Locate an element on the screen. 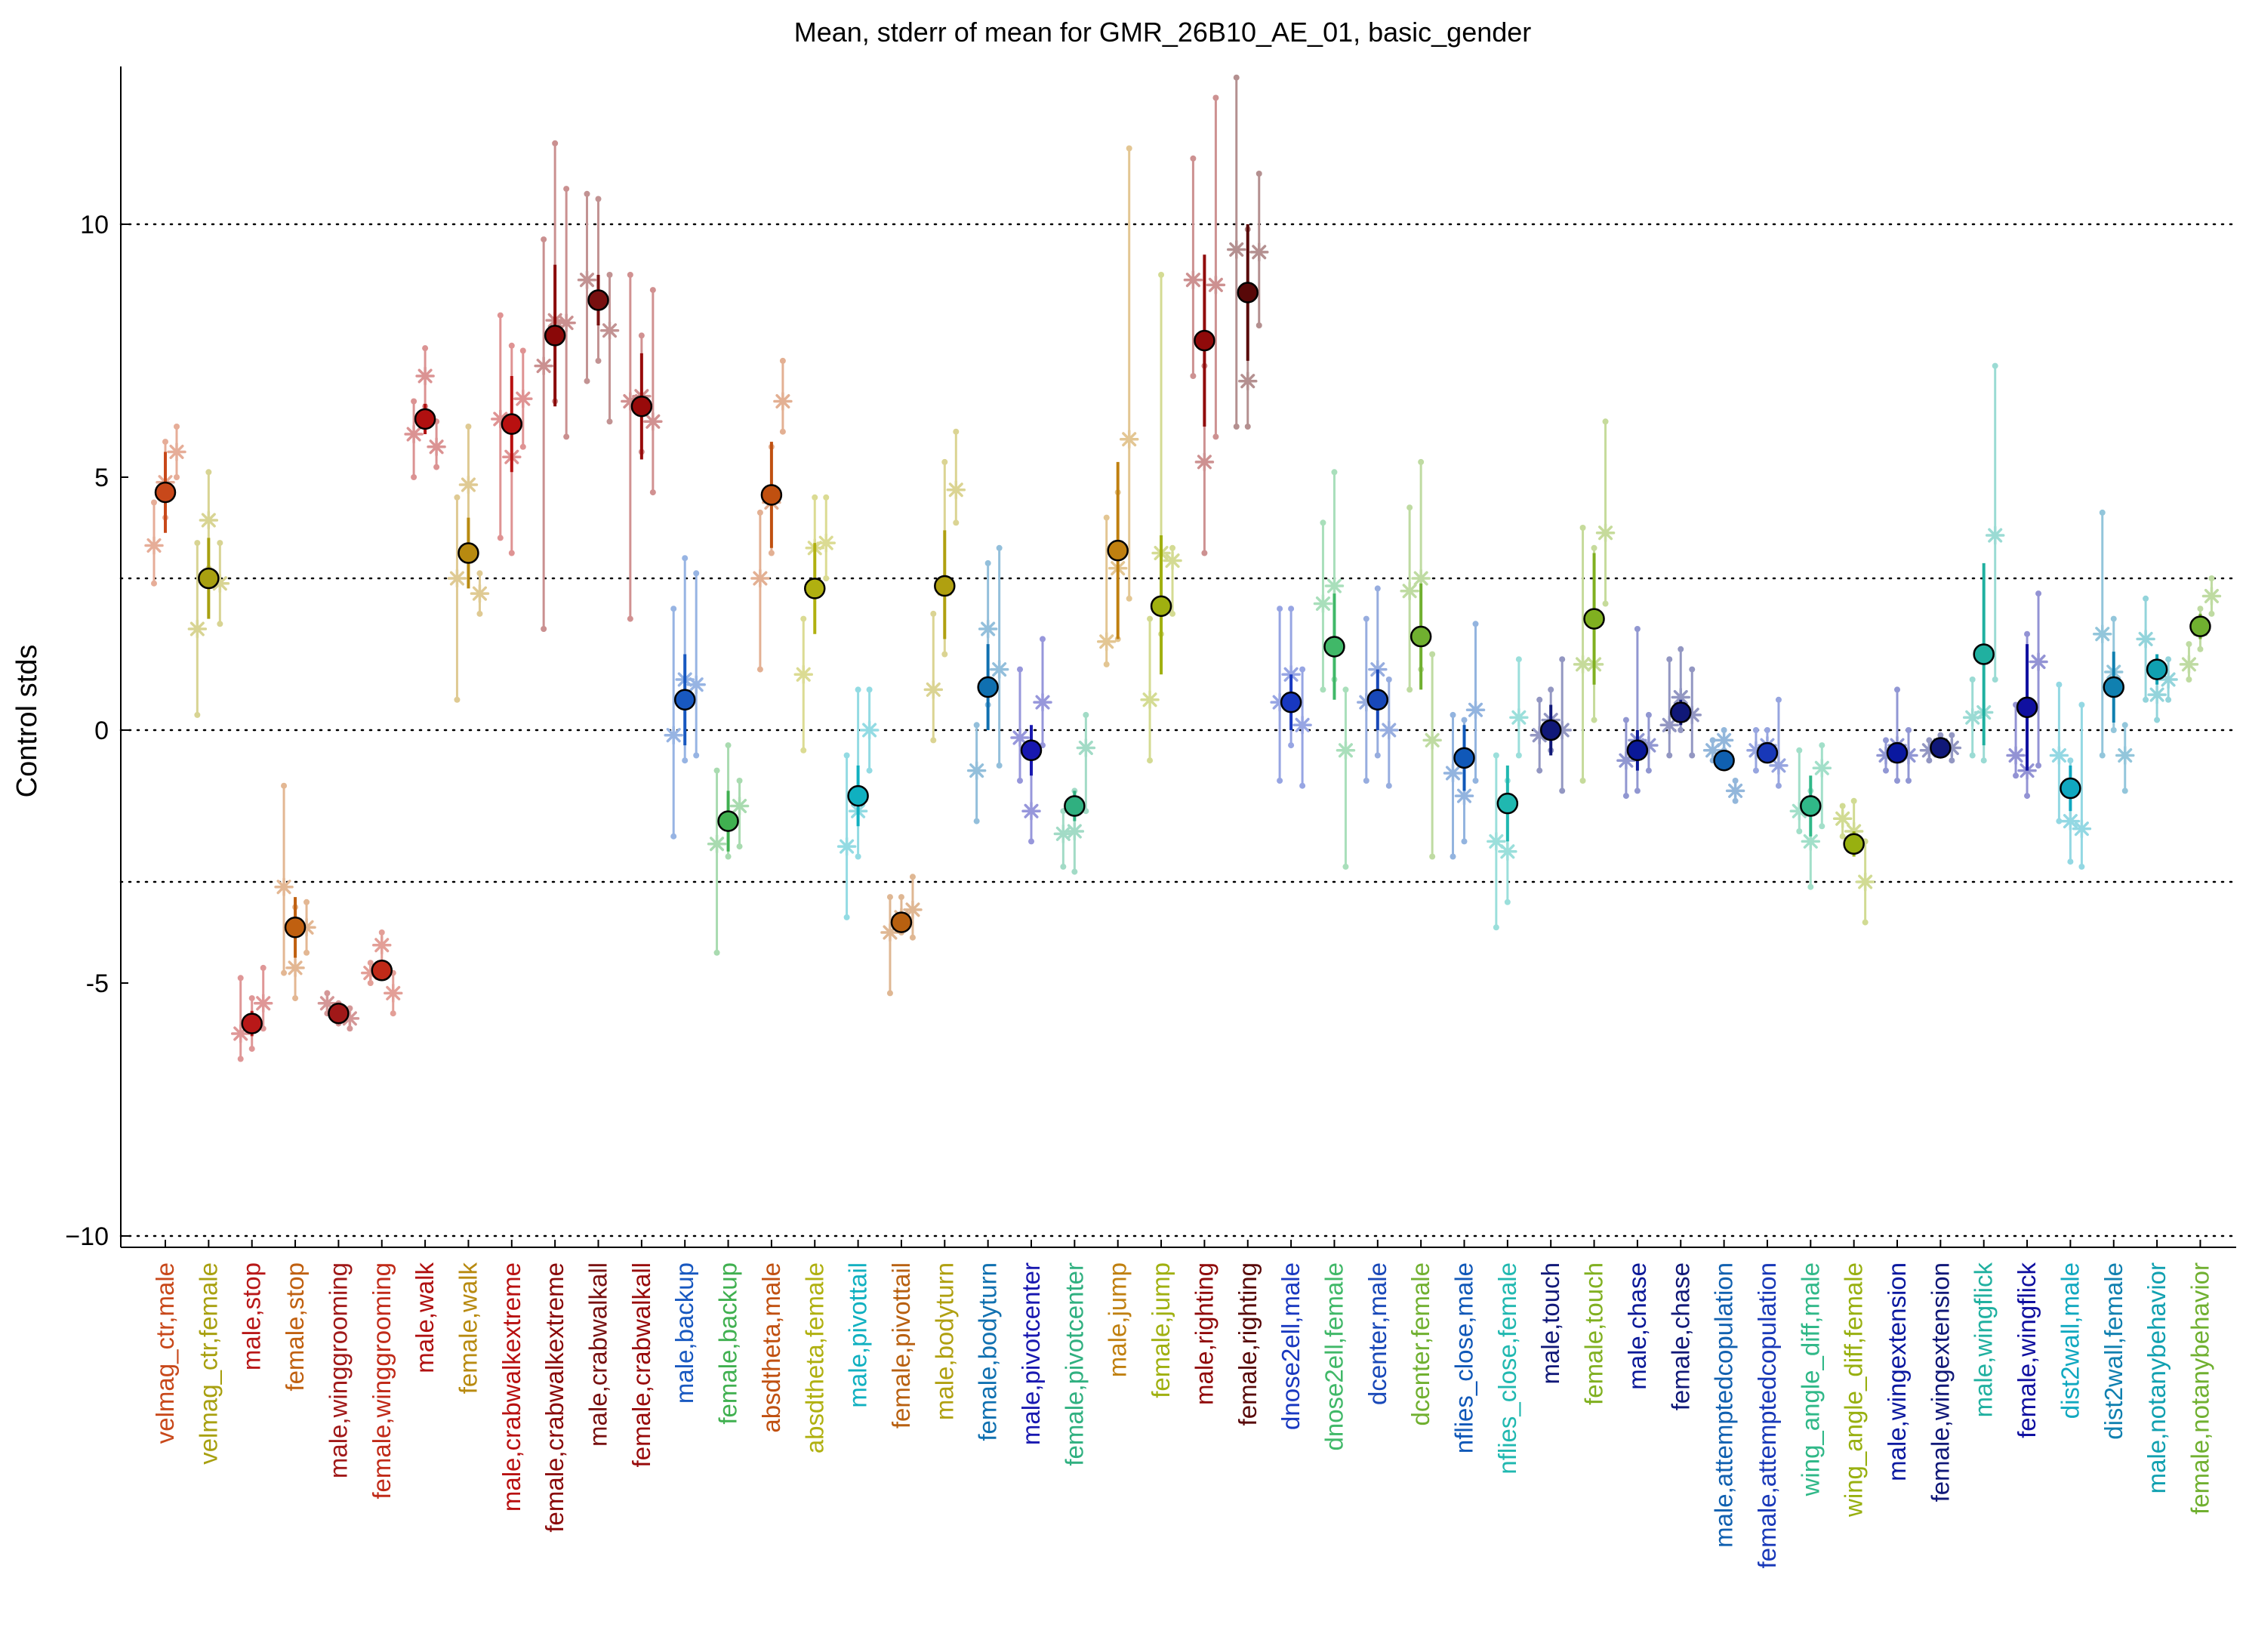 The width and height of the screenshot is (2246, 1652). x-tick-label: female,winggrooming is located at coordinates (382, 1381).